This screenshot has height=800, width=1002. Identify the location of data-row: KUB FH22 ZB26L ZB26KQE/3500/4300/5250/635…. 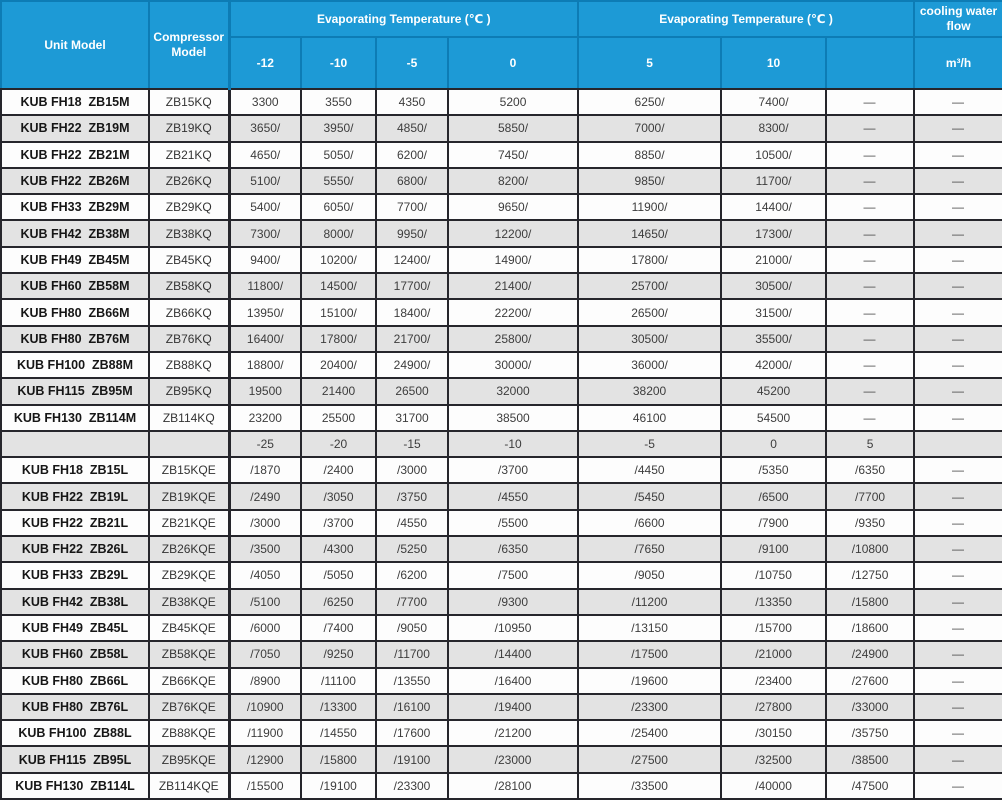
(501, 549).